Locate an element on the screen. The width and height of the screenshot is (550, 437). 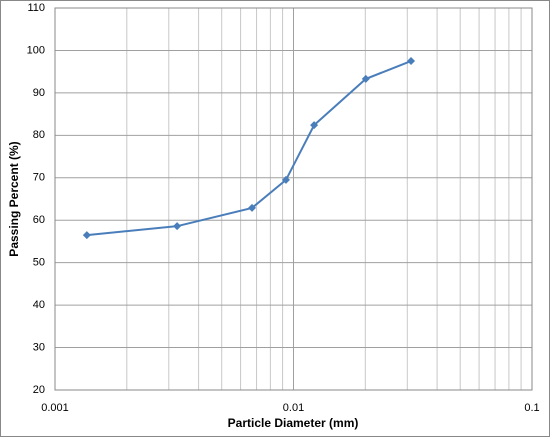
y-tick-label: 60 is located at coordinates (39, 220).